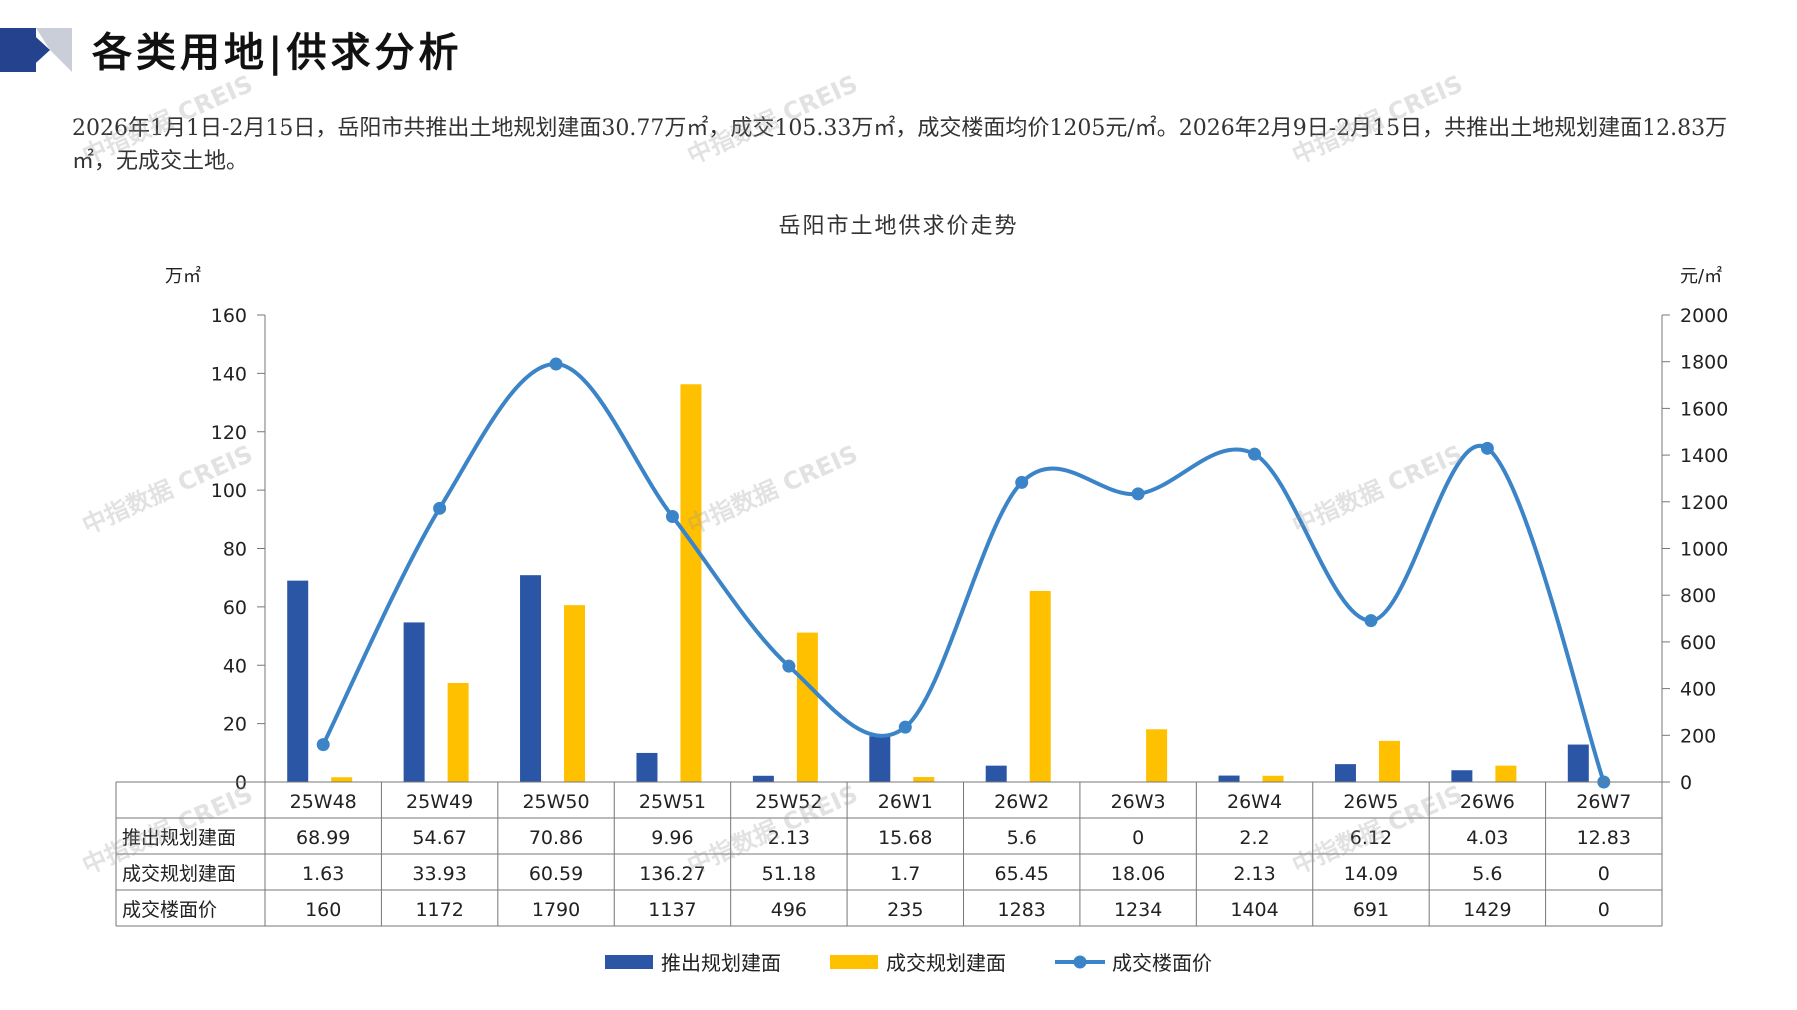  What do you see at coordinates (905, 910) in the screenshot?
I see `data-label: 235` at bounding box center [905, 910].